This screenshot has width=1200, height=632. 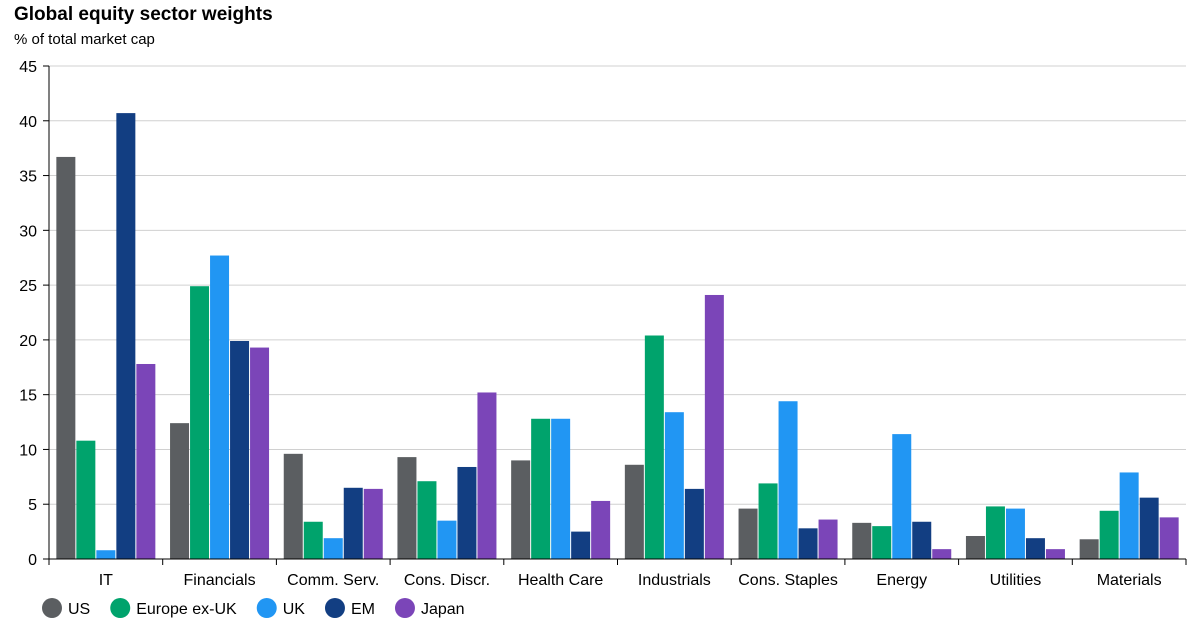 I want to click on x-category-label: Materials, so click(x=1129, y=580).